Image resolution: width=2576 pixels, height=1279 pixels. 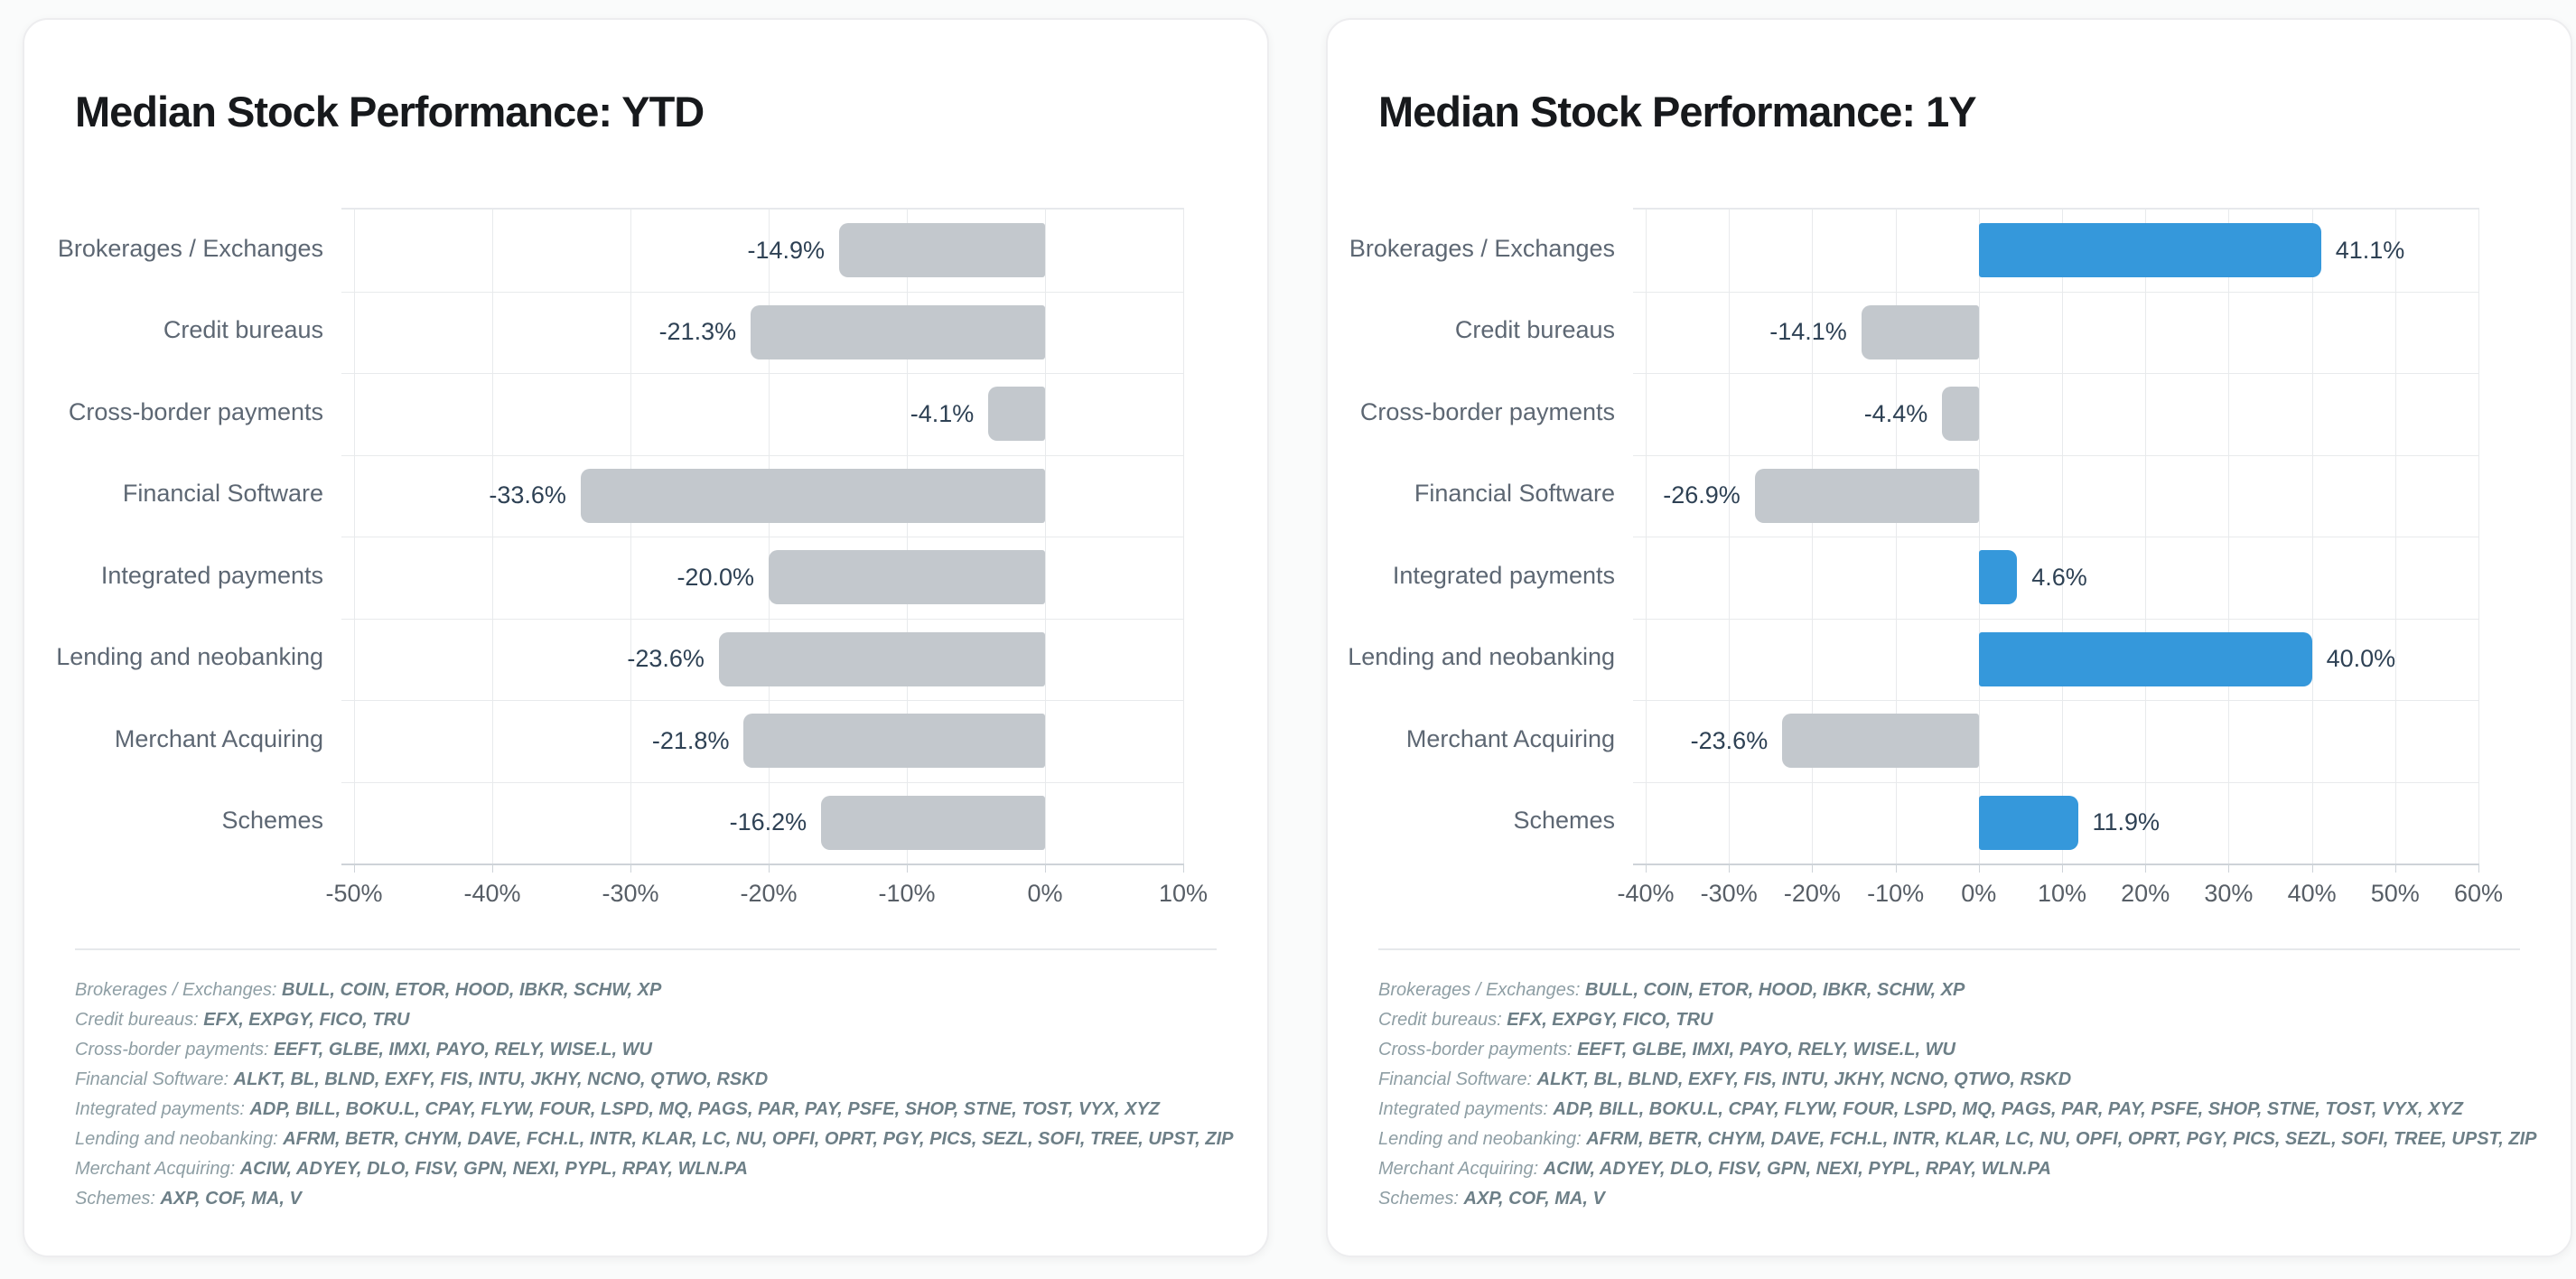 What do you see at coordinates (306, 1020) in the screenshot?
I see `footnote-tickers: EFX, EXPGY, FICO, TRU` at bounding box center [306, 1020].